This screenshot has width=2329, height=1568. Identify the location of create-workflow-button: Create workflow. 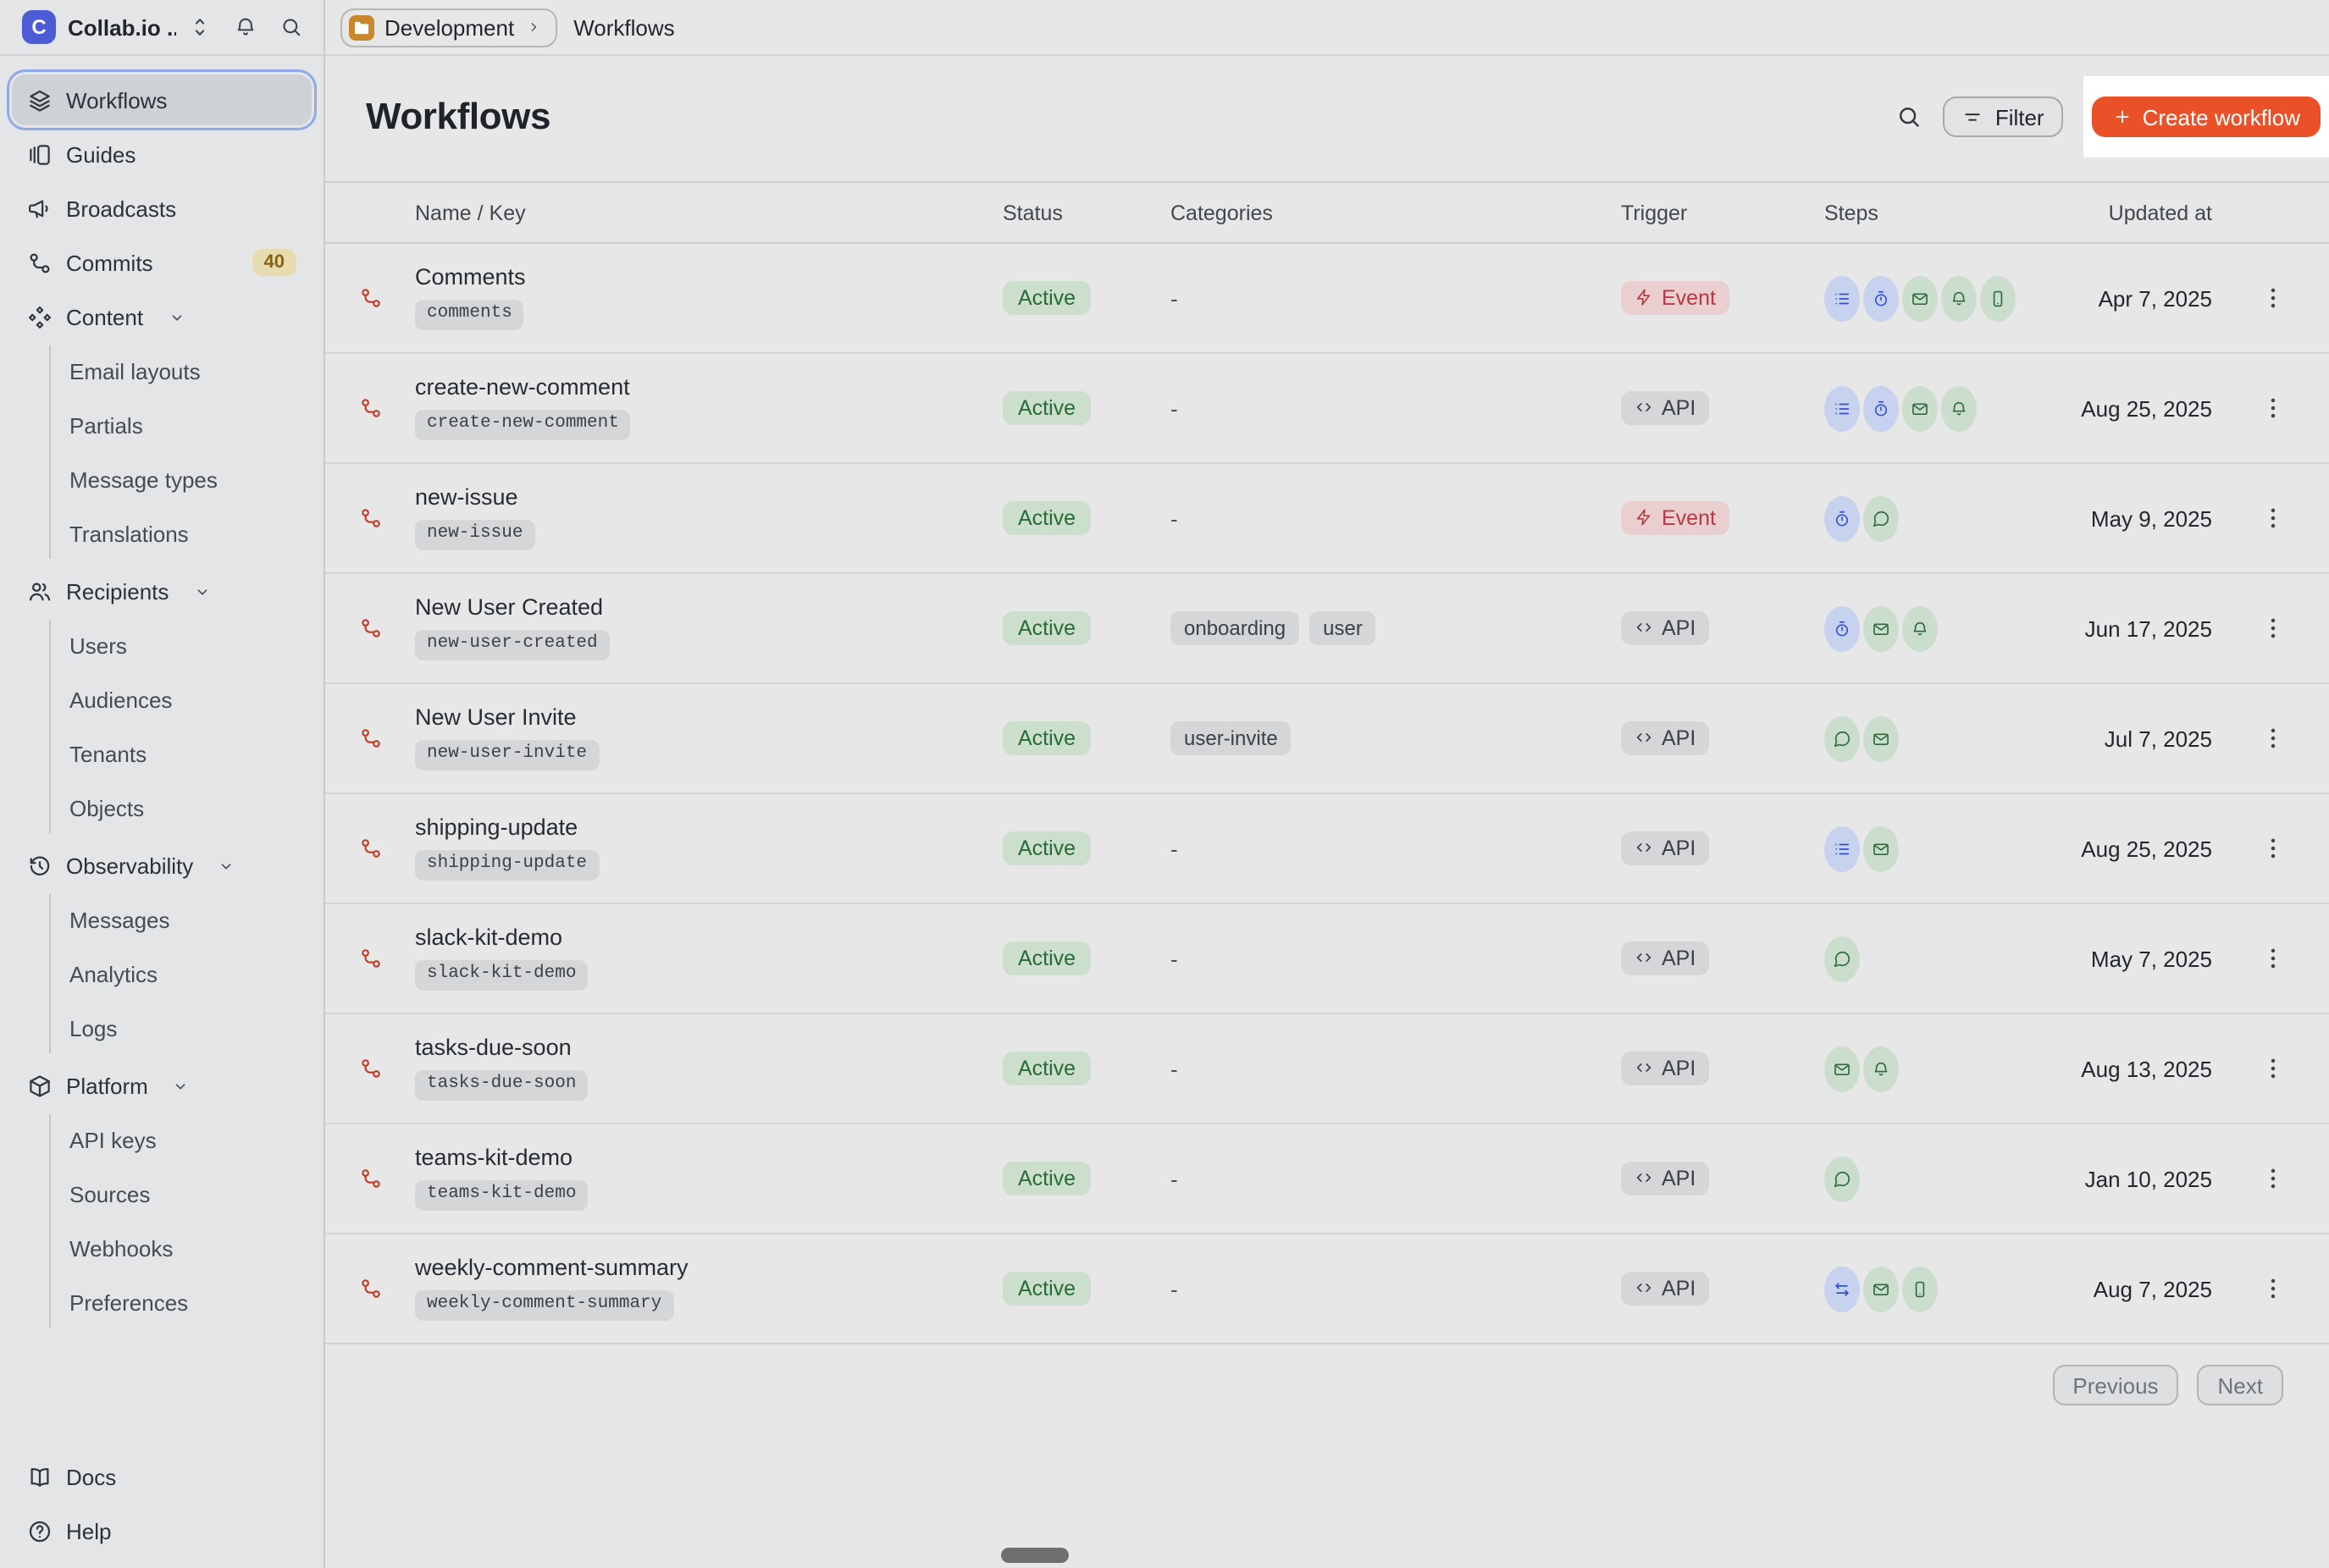
(2206, 117).